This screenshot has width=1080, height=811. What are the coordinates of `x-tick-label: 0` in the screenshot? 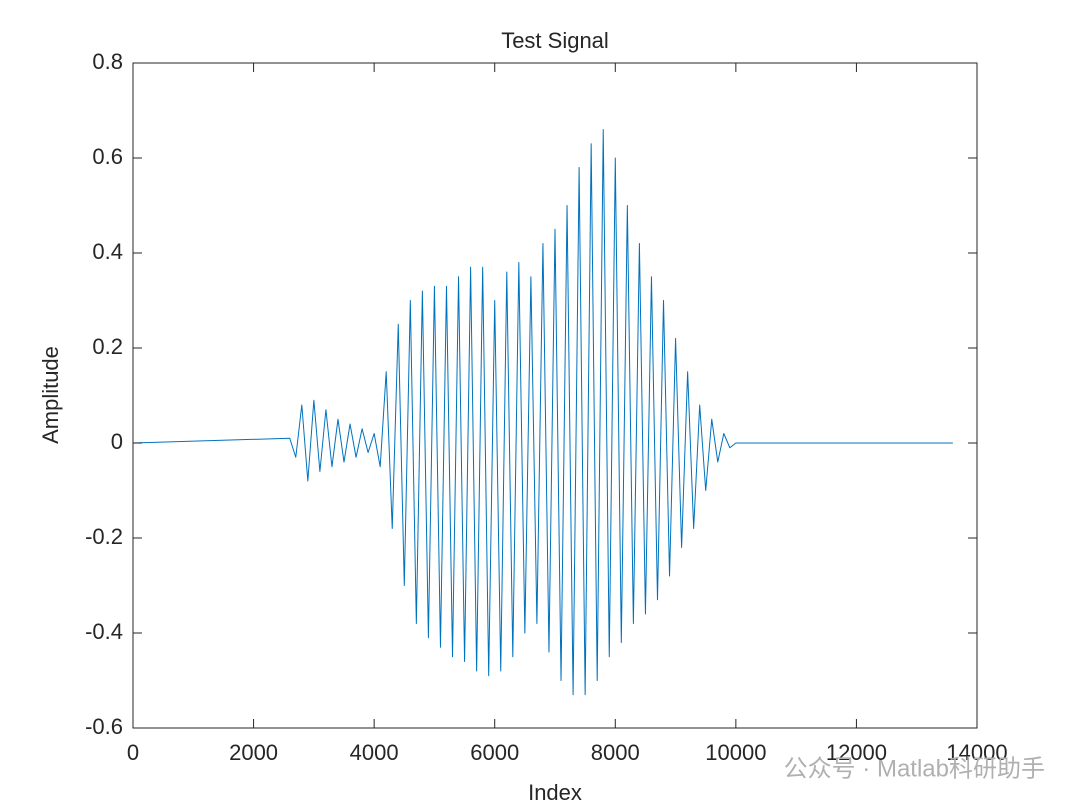 It's located at (133, 752).